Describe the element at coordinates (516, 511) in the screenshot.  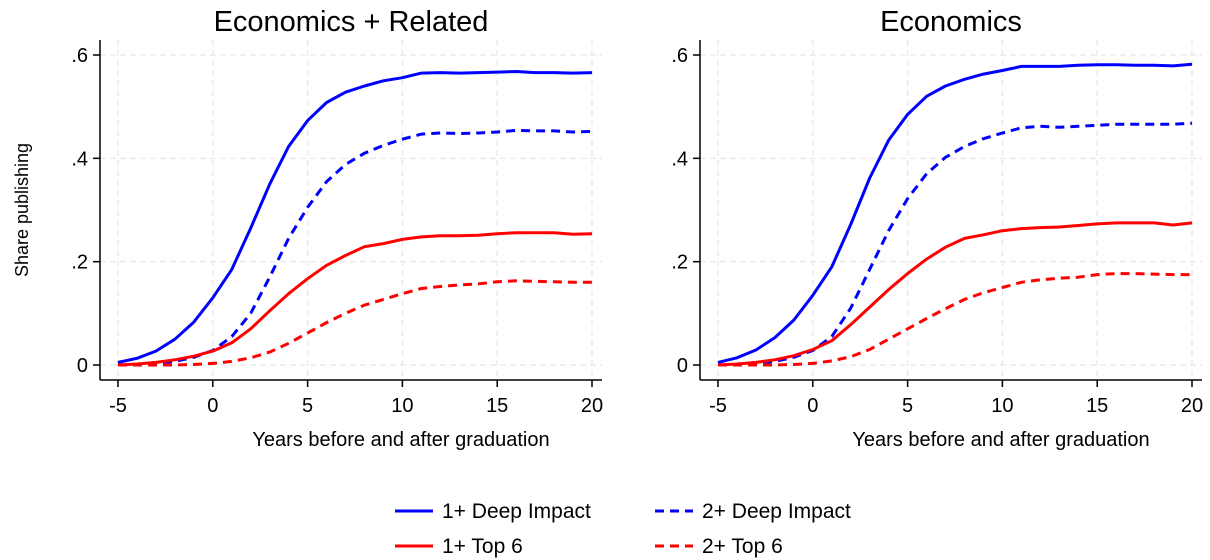
I see `legend-label: 1+ Deep Impact` at that location.